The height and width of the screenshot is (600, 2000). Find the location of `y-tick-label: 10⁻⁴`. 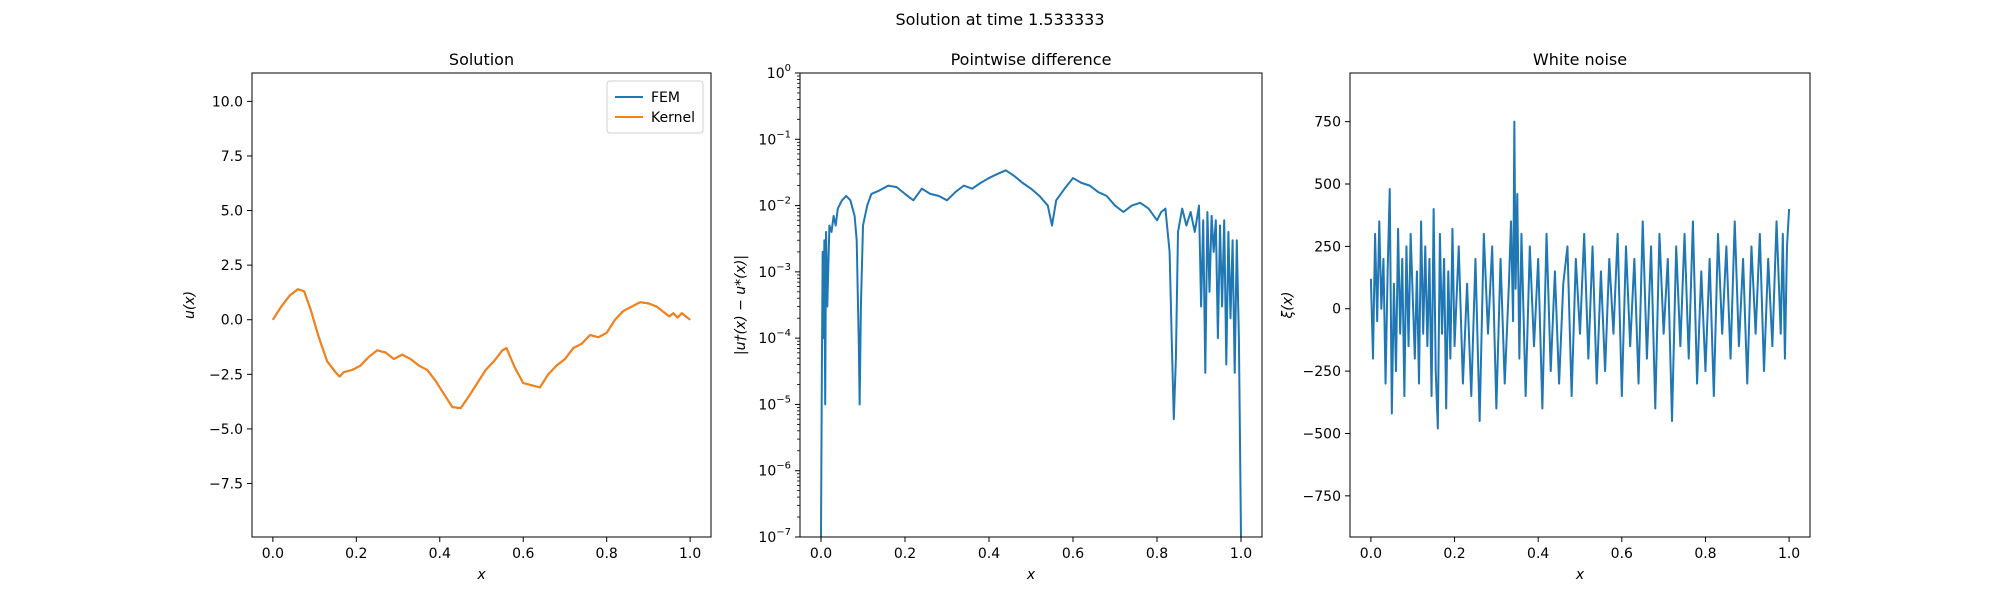

y-tick-label: 10⁻⁴ is located at coordinates (774, 337).